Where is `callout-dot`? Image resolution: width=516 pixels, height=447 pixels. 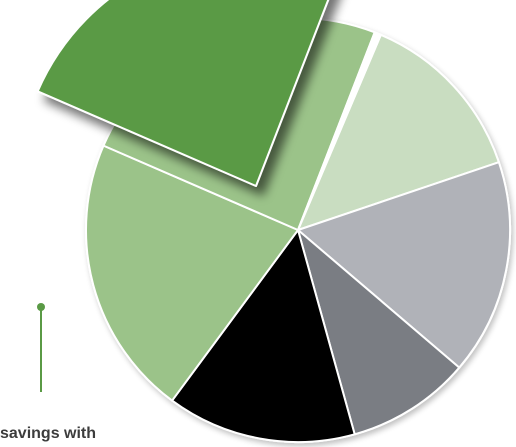 callout-dot is located at coordinates (41, 307).